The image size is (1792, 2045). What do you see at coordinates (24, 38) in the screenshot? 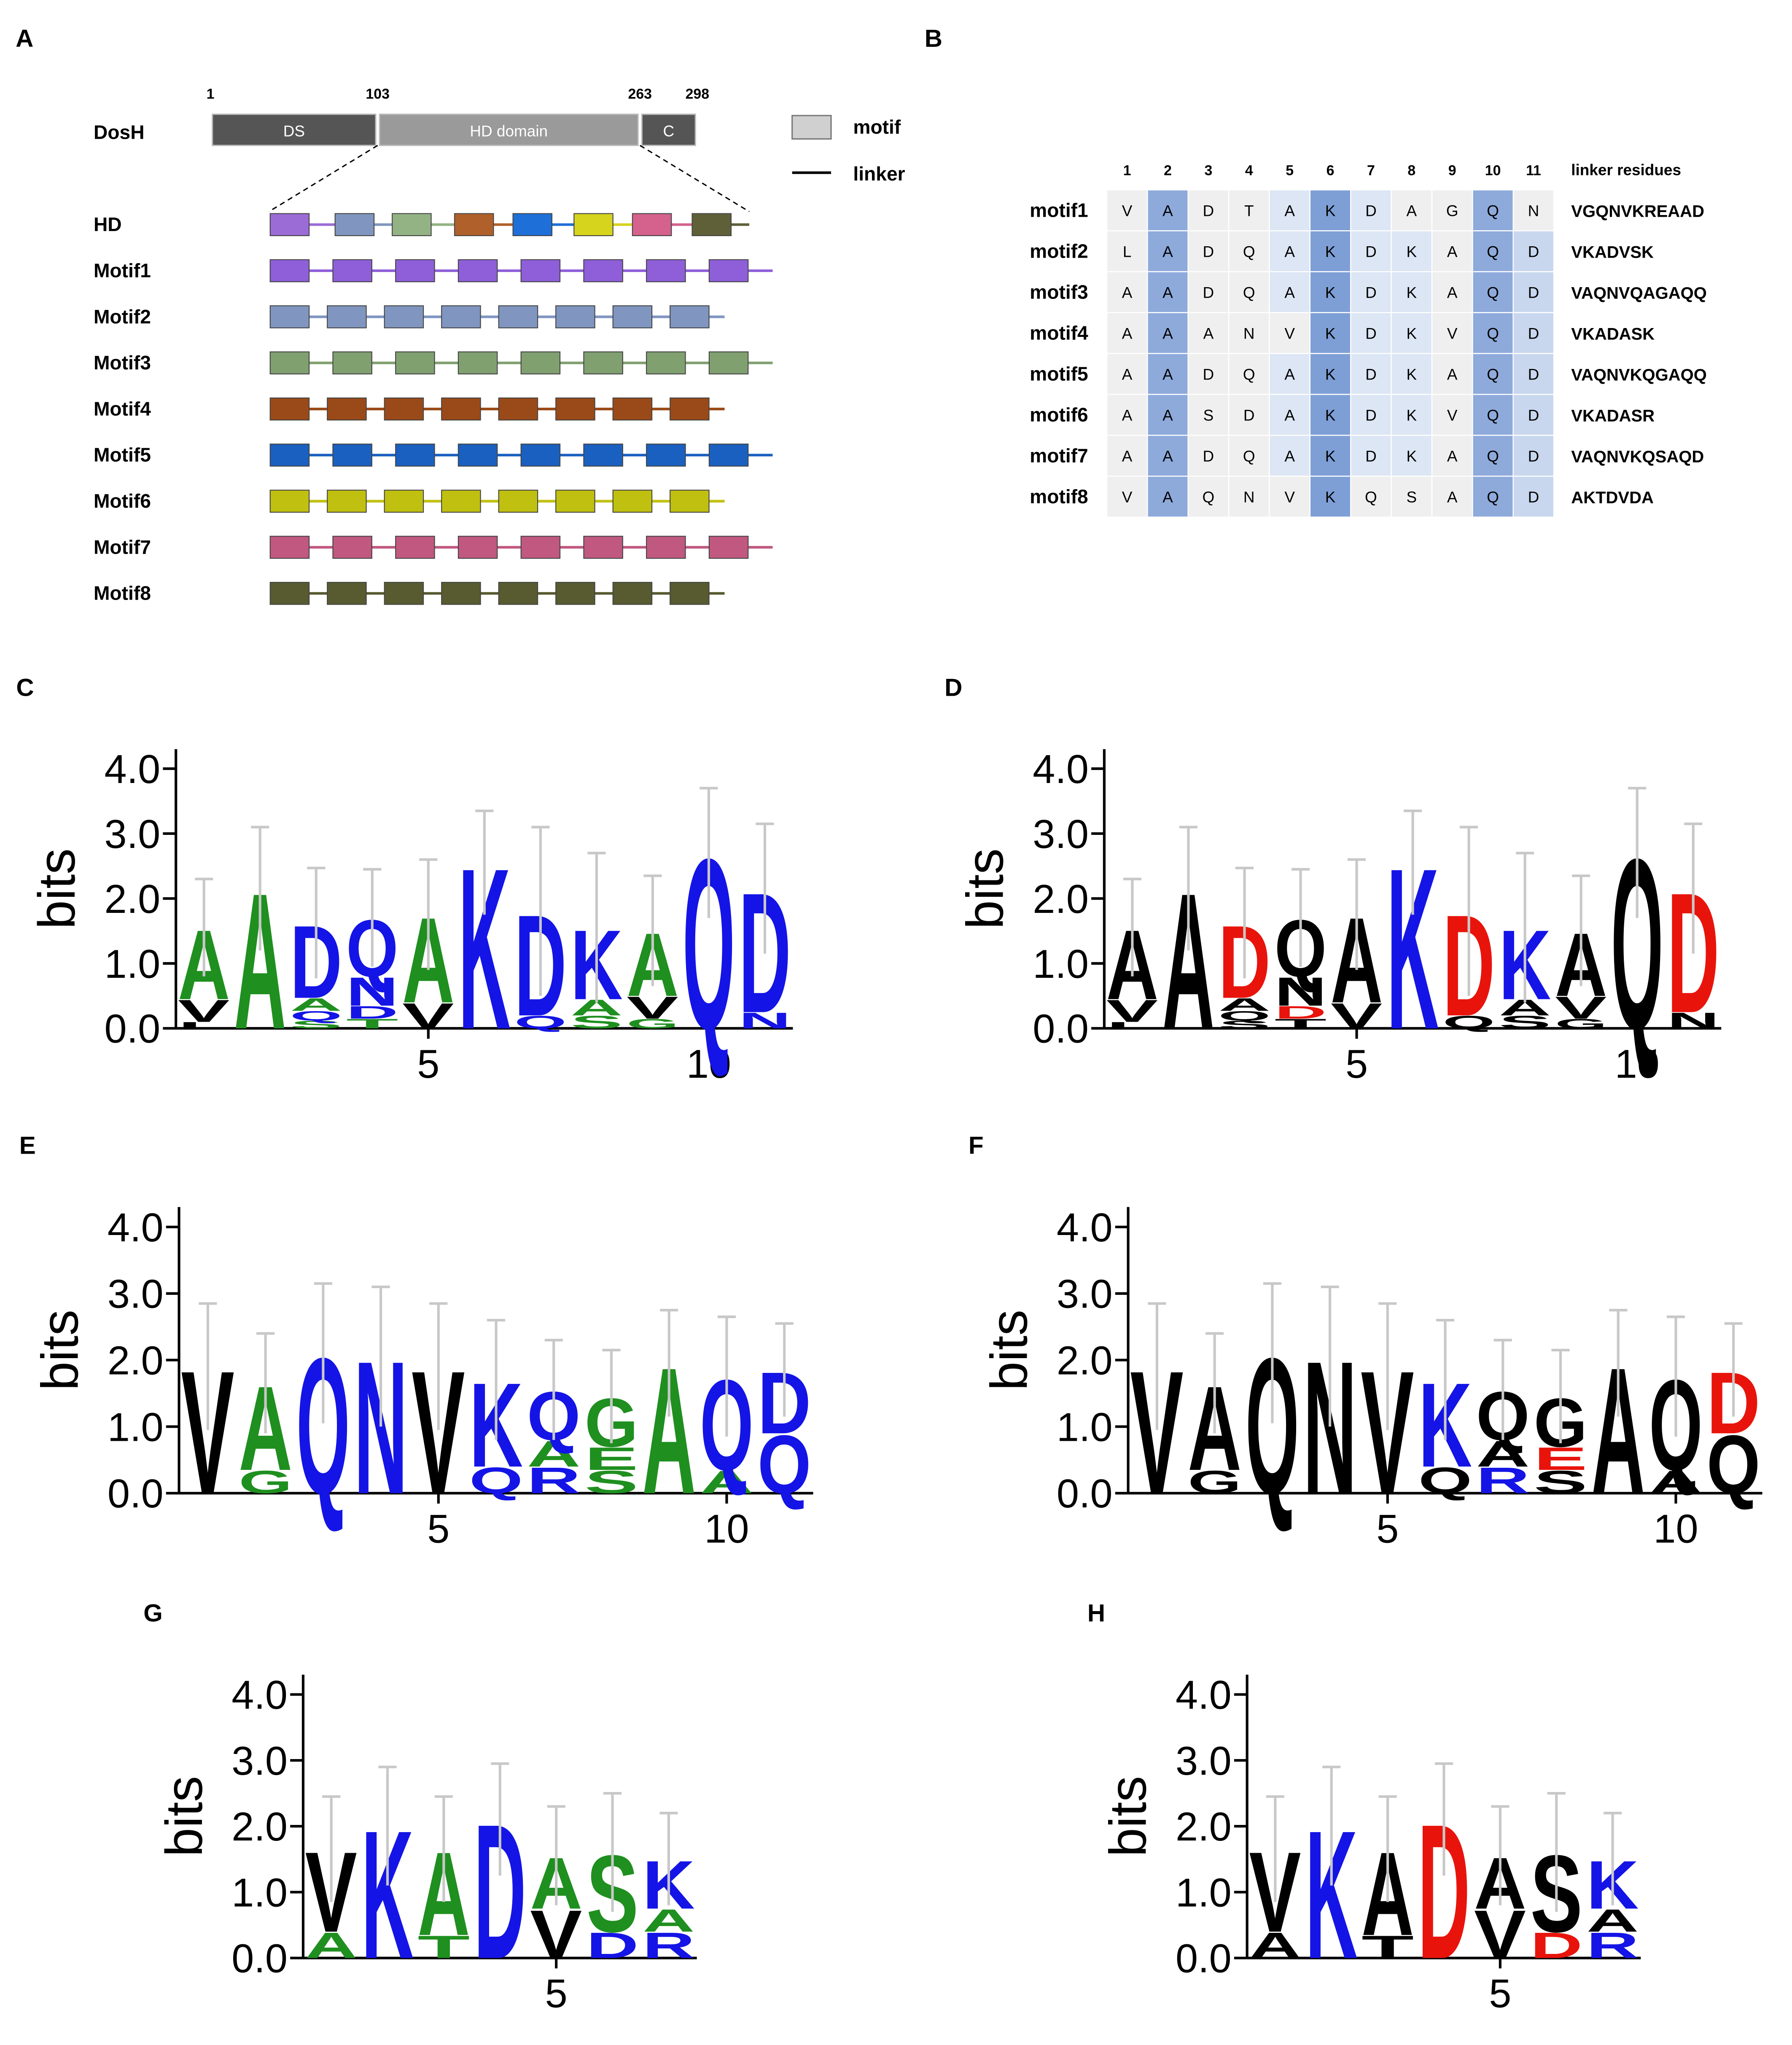
I see `panel-label: A` at bounding box center [24, 38].